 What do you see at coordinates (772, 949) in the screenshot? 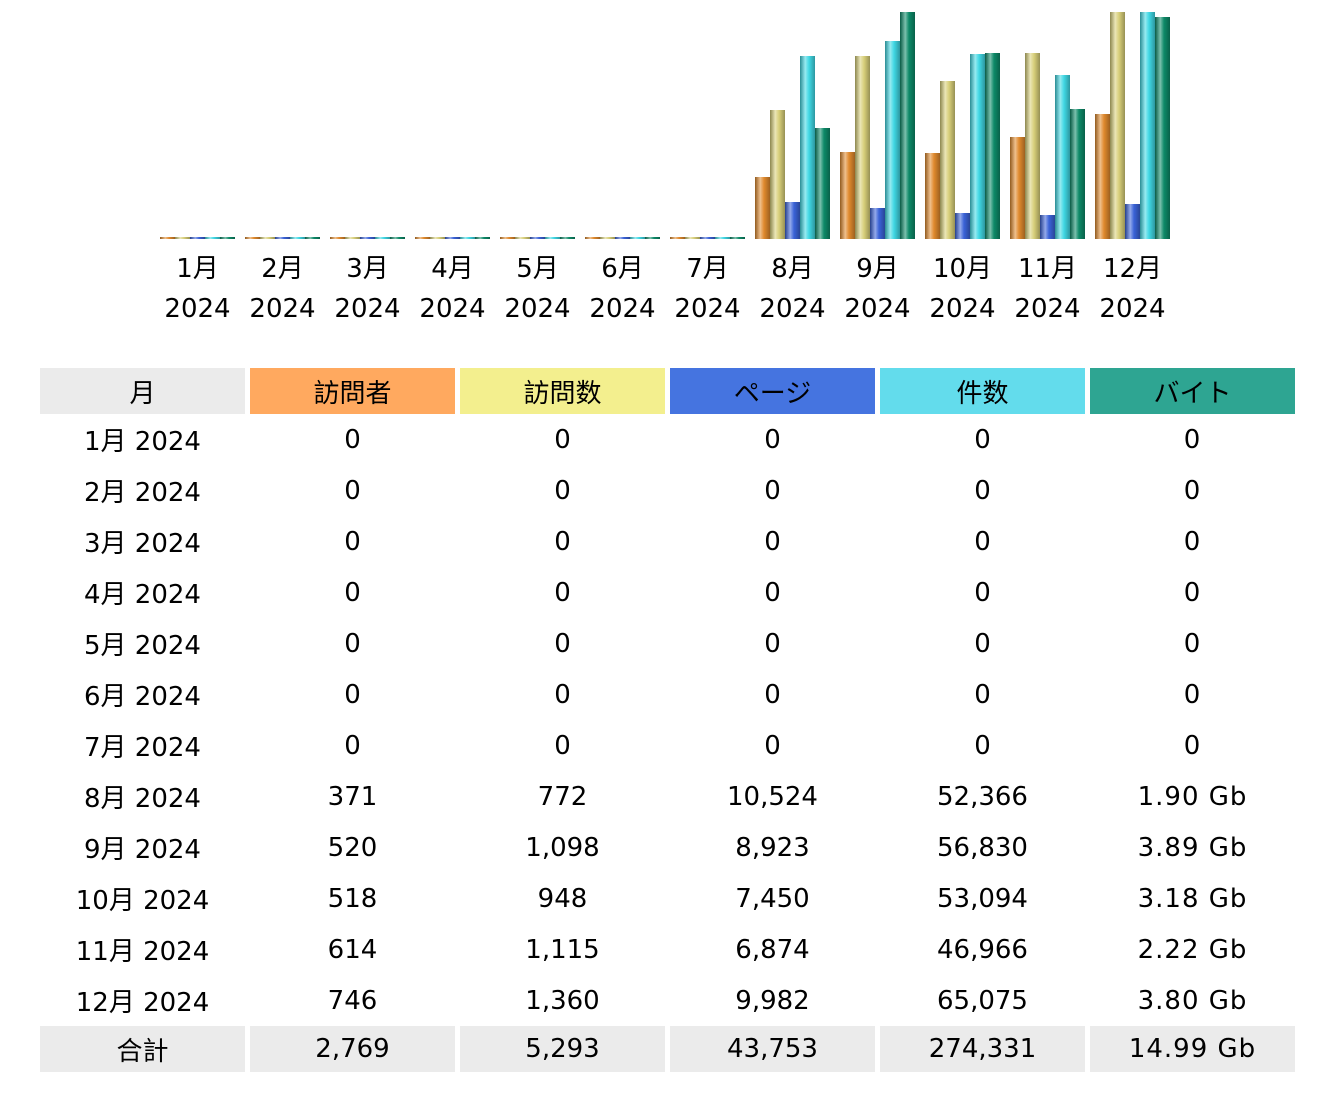
I see `cell-pages: 6,874` at bounding box center [772, 949].